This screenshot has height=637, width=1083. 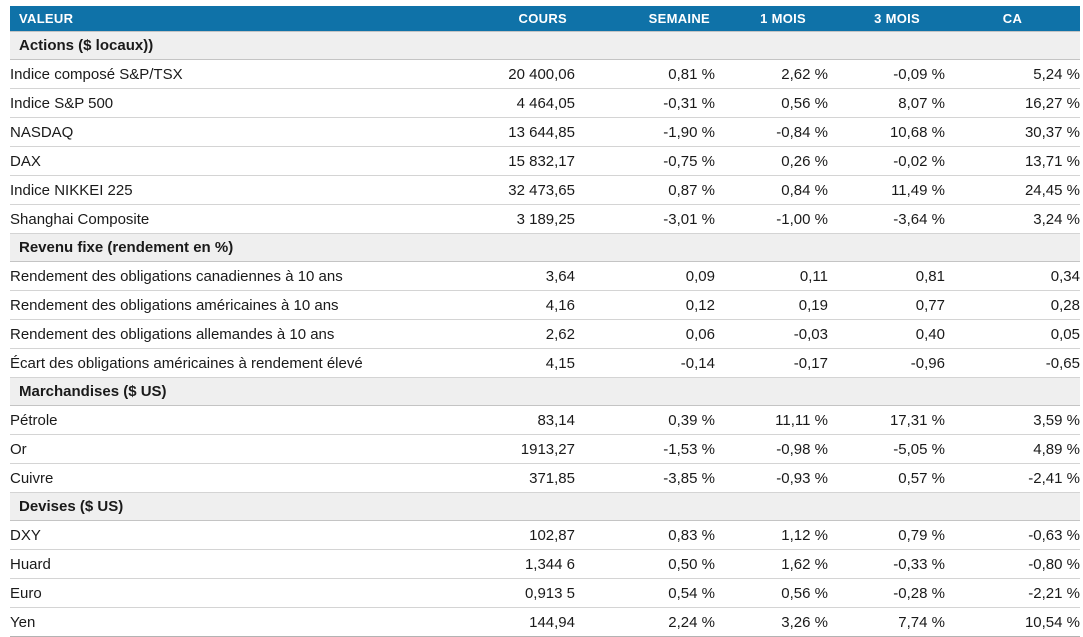 What do you see at coordinates (515, 478) in the screenshot?
I see `cours-value: 371,85` at bounding box center [515, 478].